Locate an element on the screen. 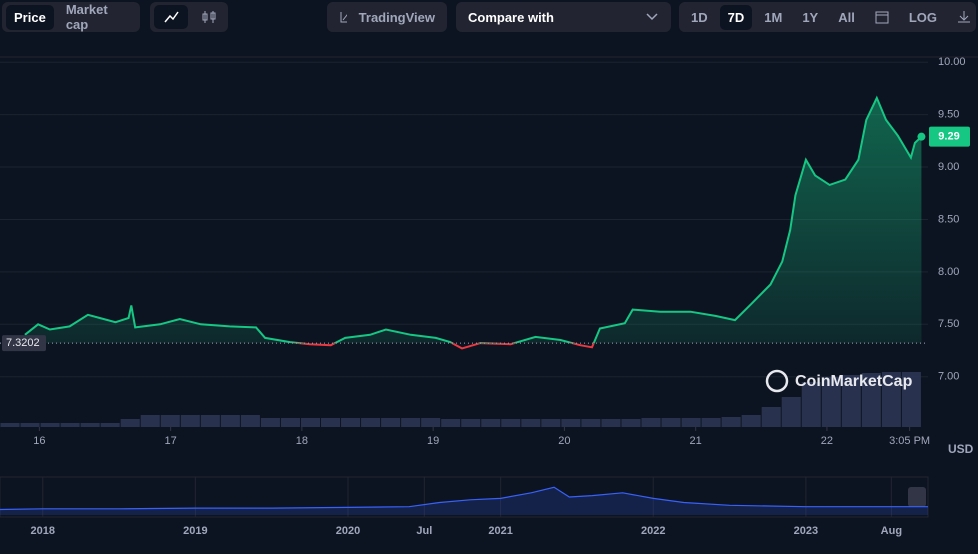 The image size is (978, 554). price-button: Price is located at coordinates (30, 17).